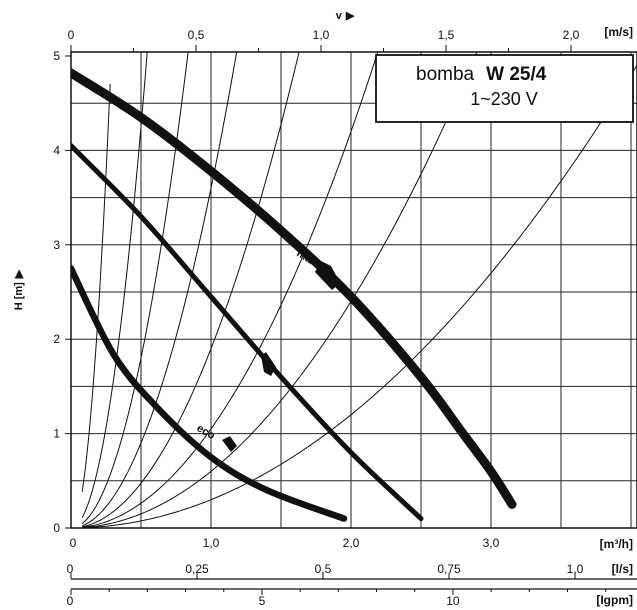  Describe the element at coordinates (70, 601) in the screenshot. I see `igpm-tick-label: 0` at that location.